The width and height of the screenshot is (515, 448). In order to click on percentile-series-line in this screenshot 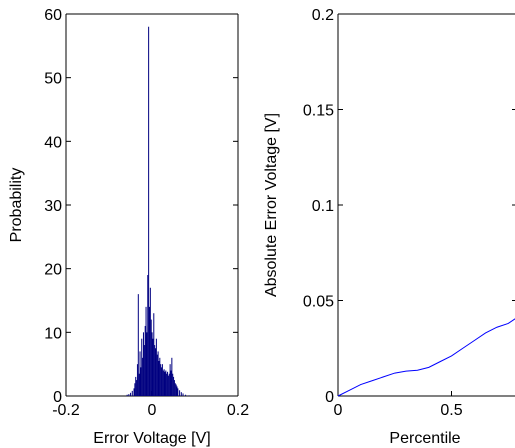, I will do `click(426, 357)`.